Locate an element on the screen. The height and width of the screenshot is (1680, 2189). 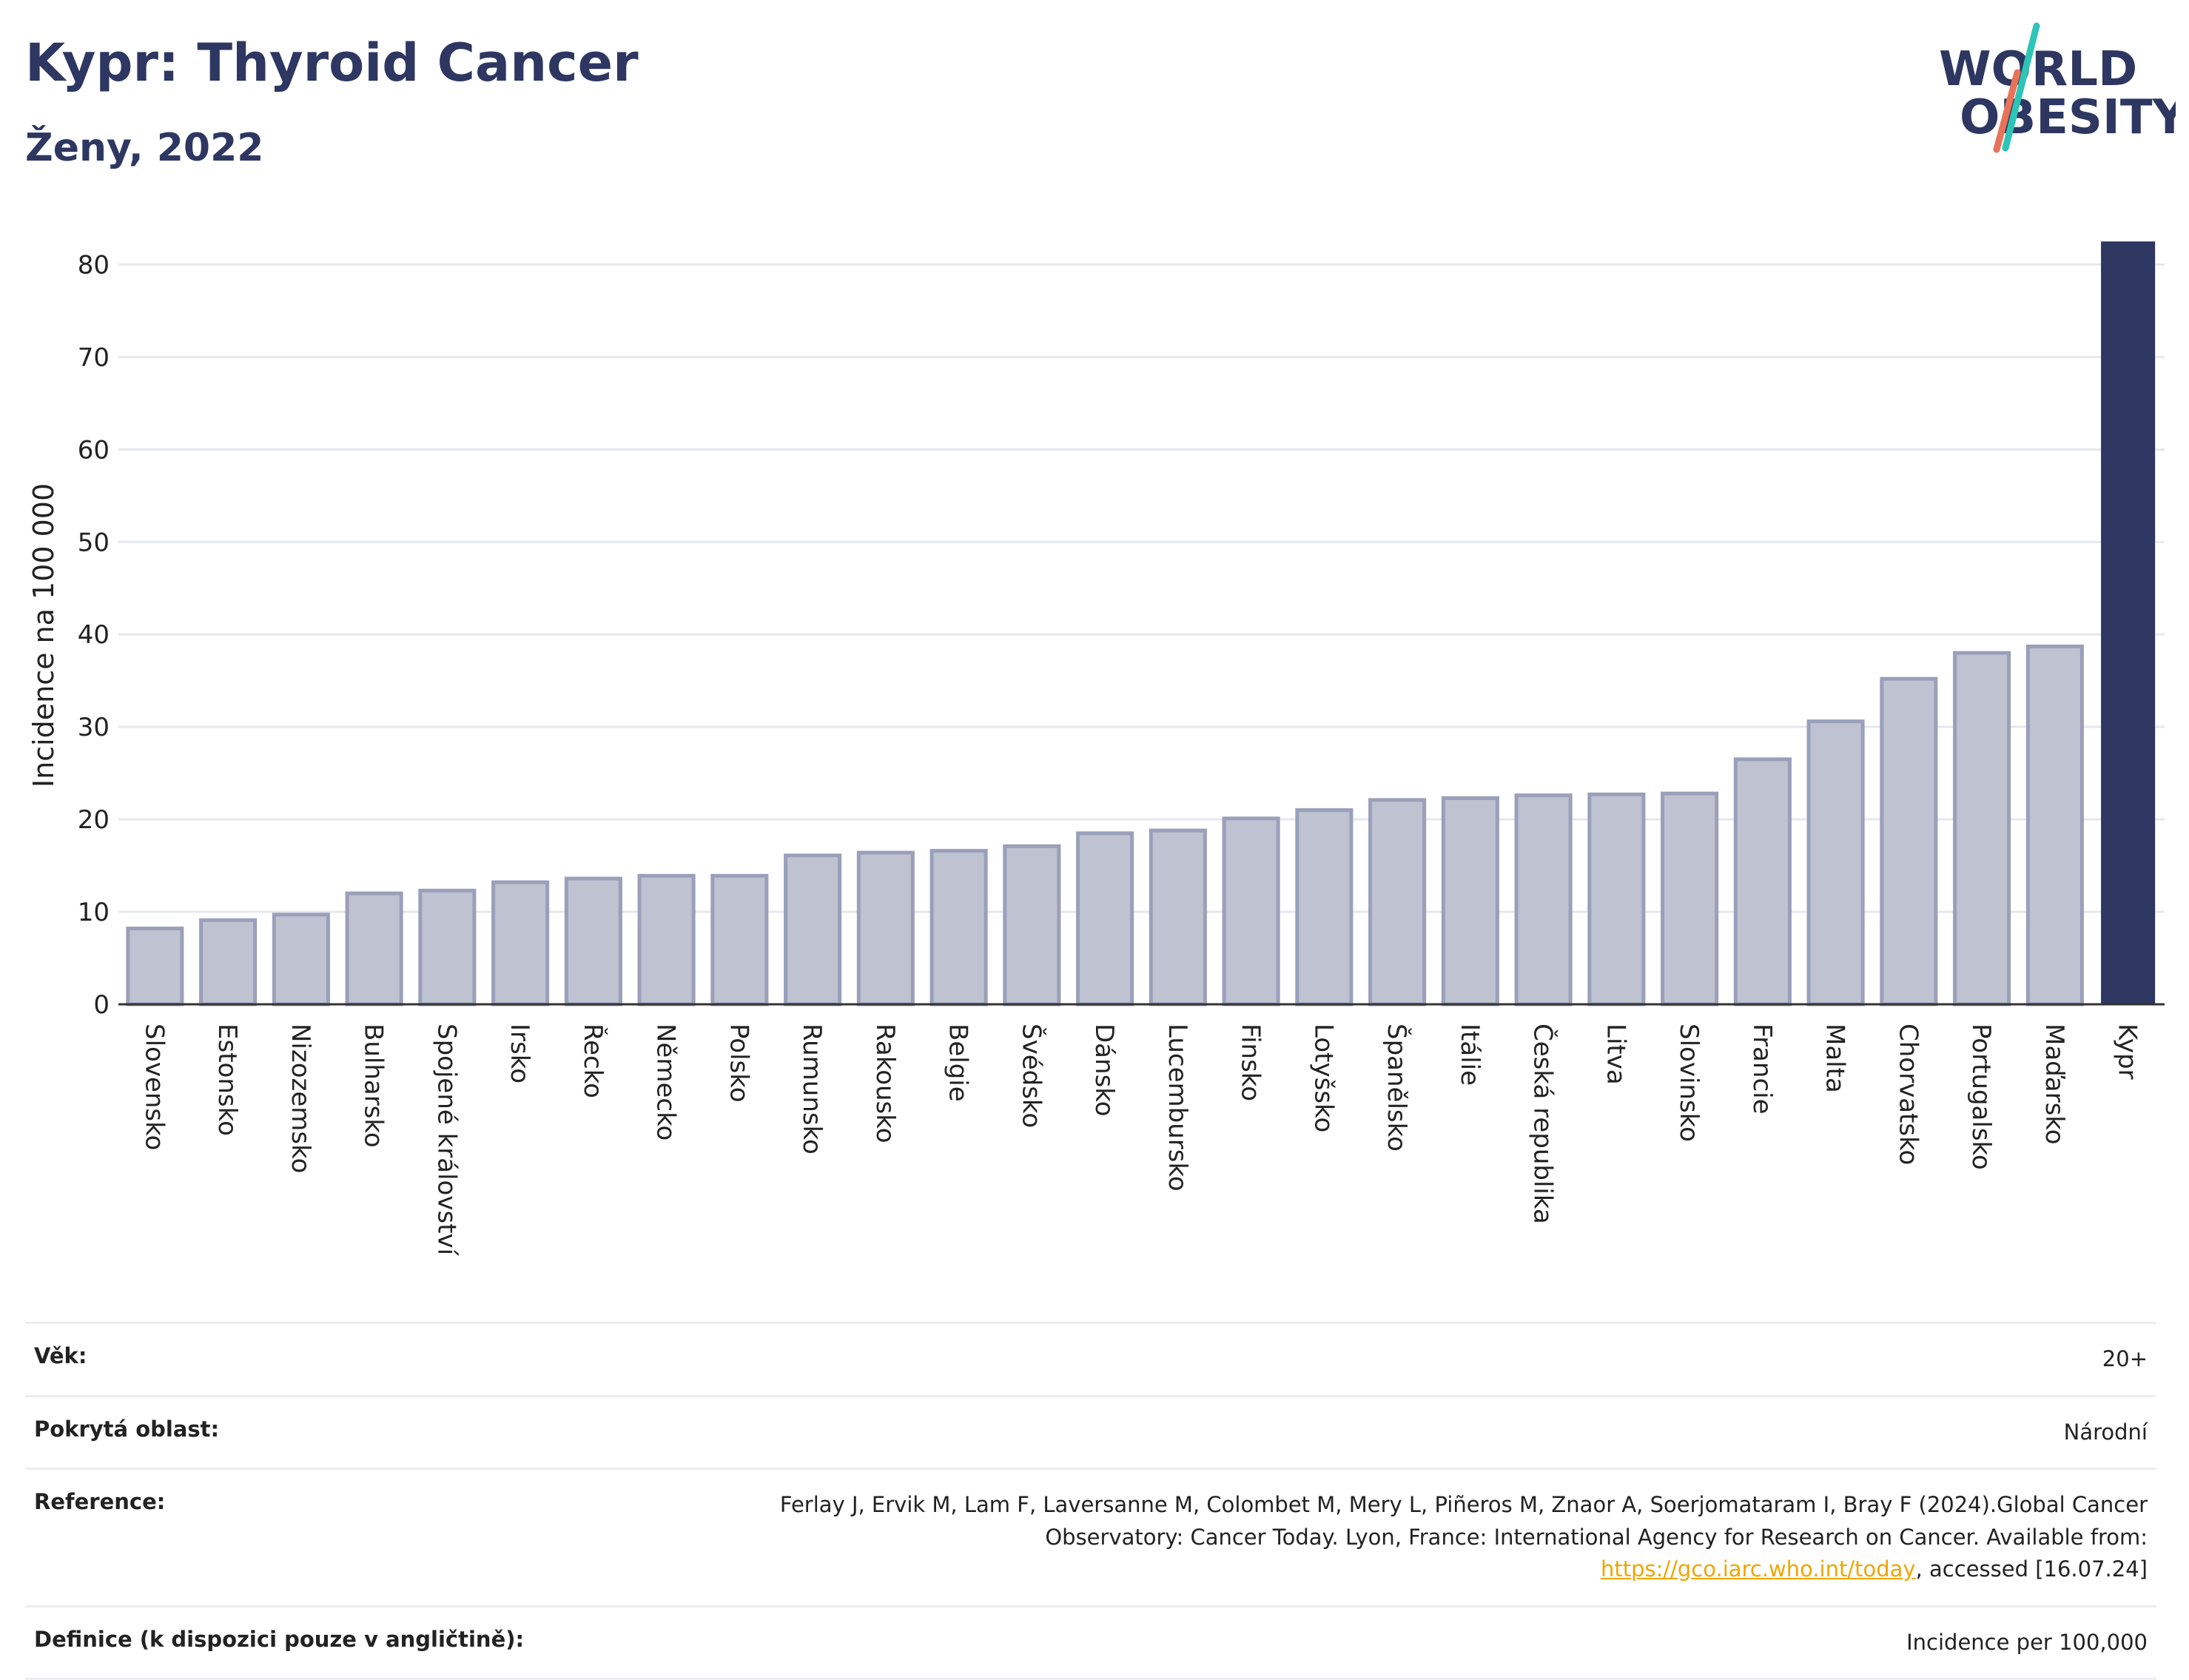
bar-rumunsko is located at coordinates (813, 930).